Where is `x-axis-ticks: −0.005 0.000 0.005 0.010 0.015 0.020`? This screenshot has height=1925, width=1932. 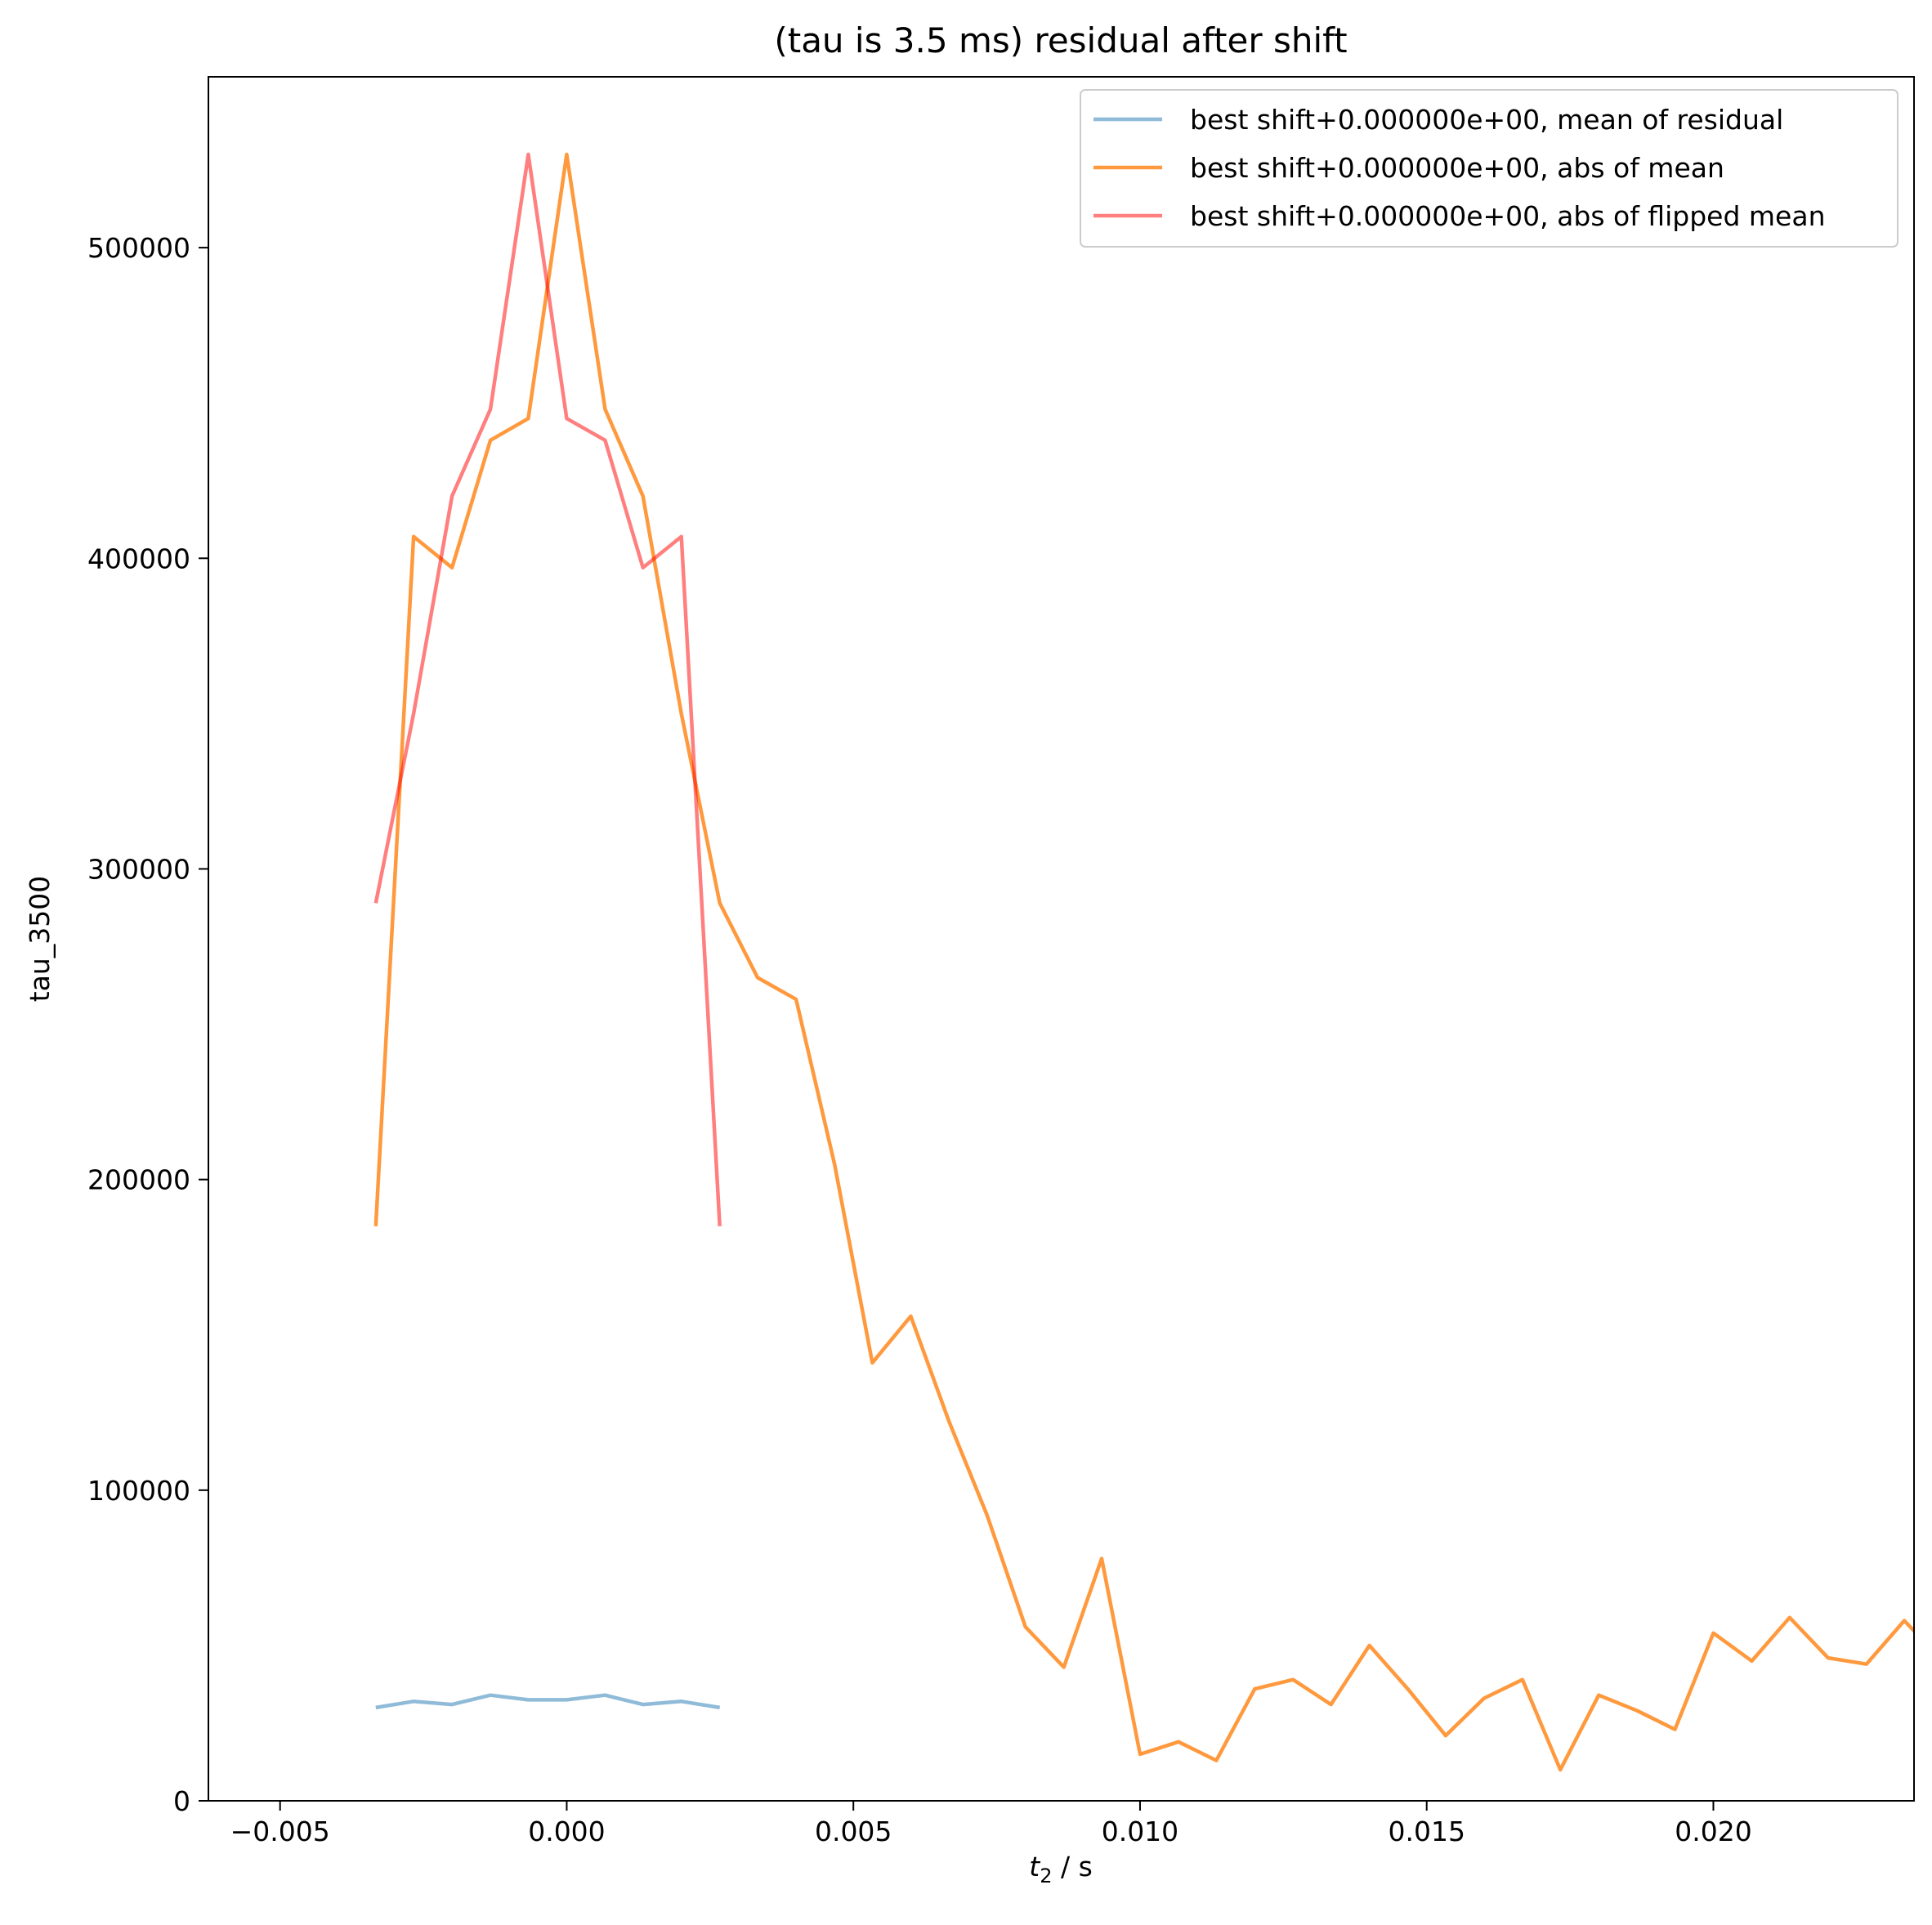
x-axis-ticks: −0.005 0.000 0.005 0.010 0.015 0.020 is located at coordinates (991, 1824).